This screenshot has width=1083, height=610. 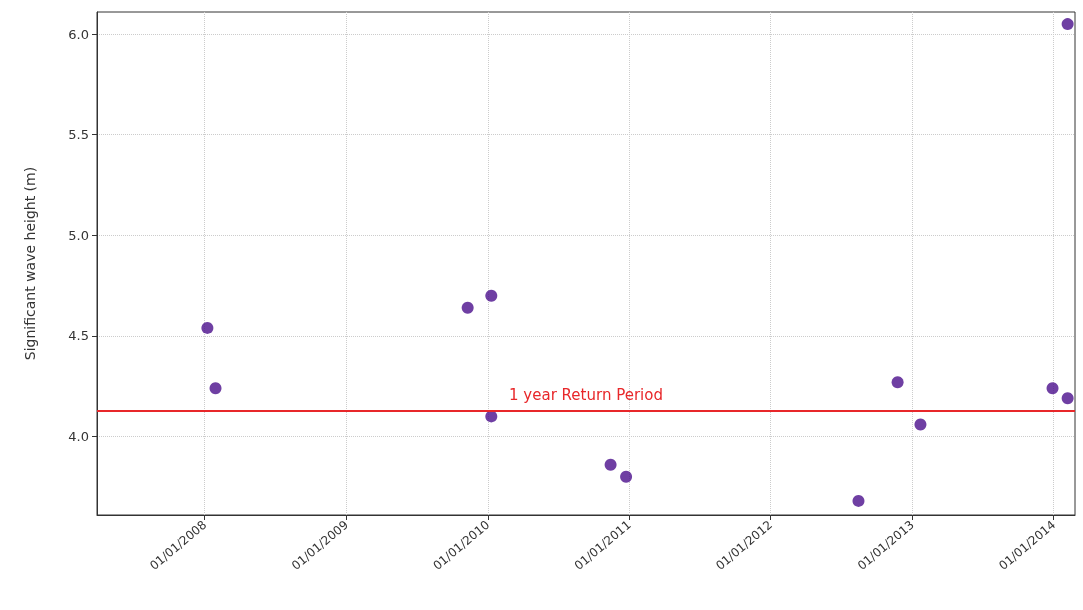 I want to click on y-tick-label: 6.0, so click(x=78, y=34).